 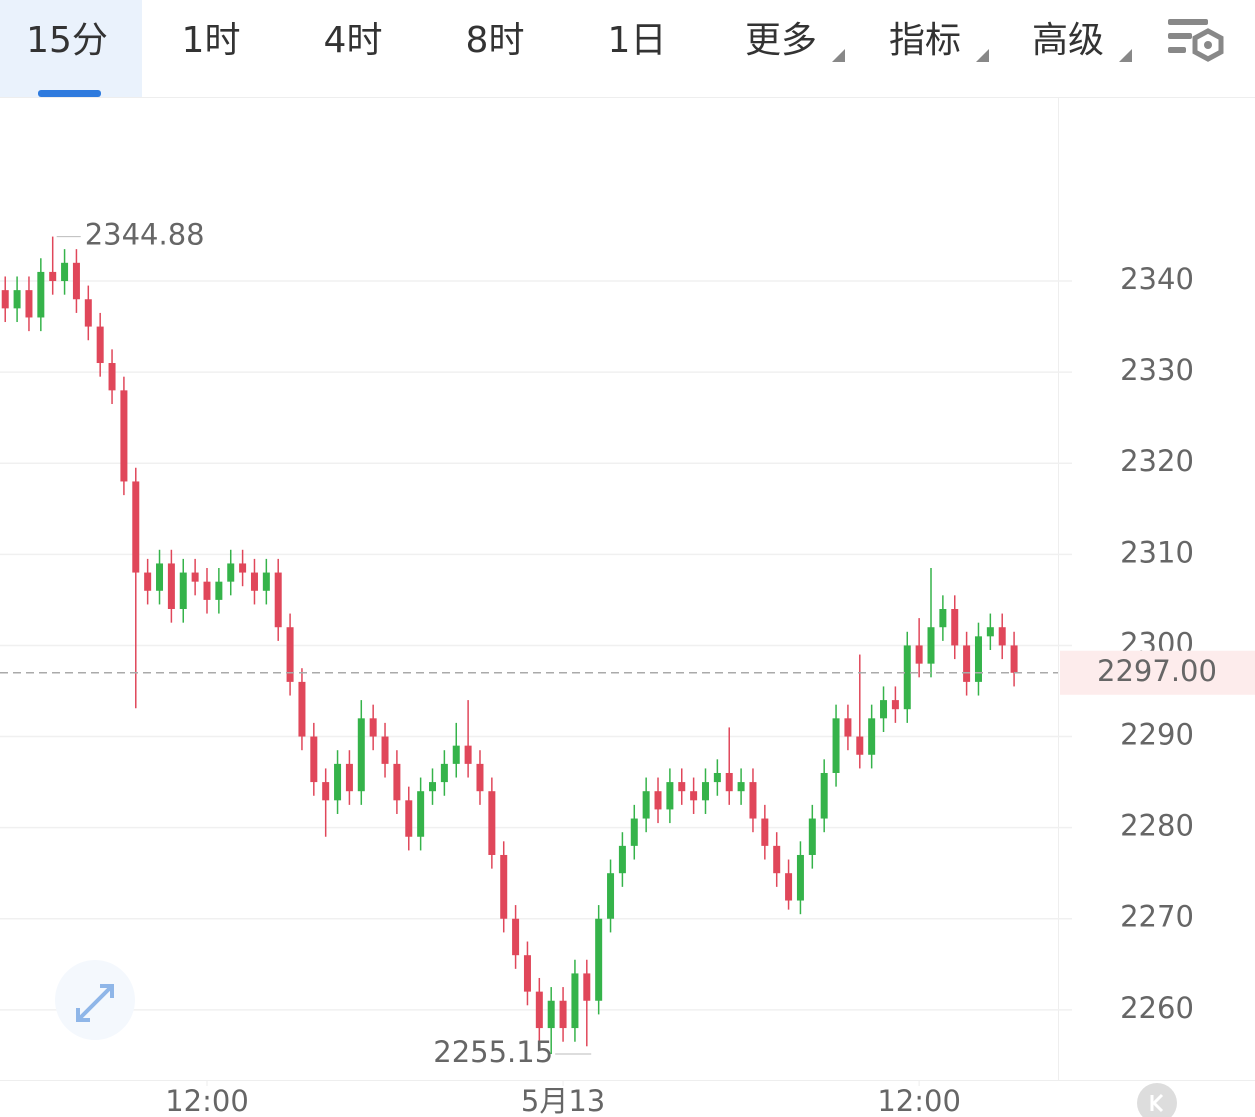 What do you see at coordinates (353, 40) in the screenshot?
I see `tab: 4时` at bounding box center [353, 40].